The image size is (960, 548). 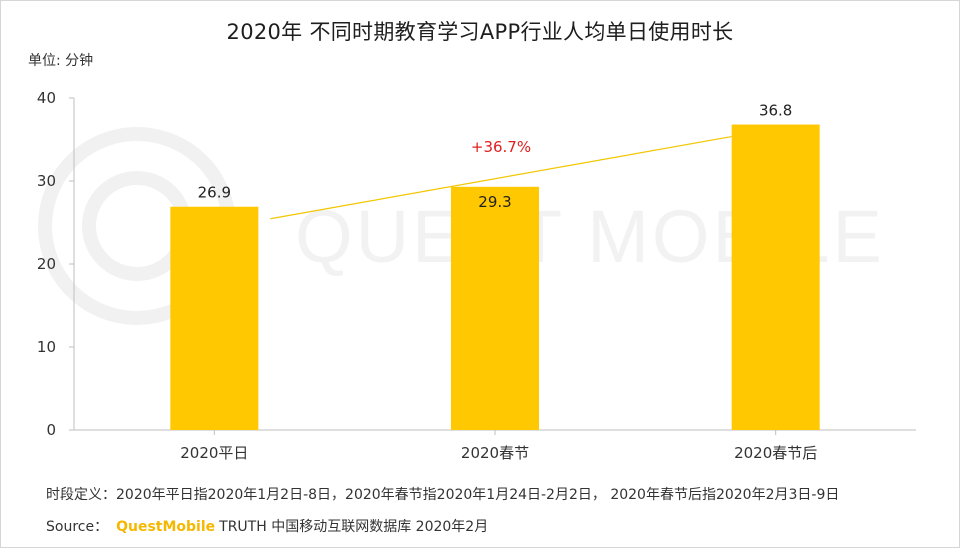 I want to click on y-tick-label: 20, so click(x=46, y=264).